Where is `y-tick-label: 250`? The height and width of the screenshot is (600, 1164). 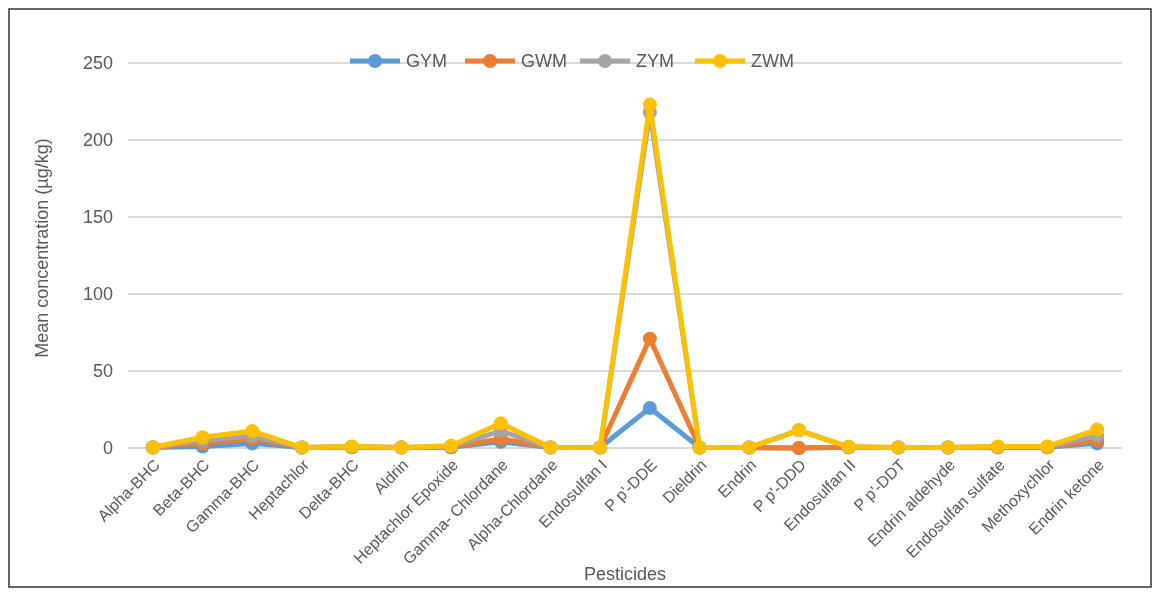
y-tick-label: 250 is located at coordinates (97, 63).